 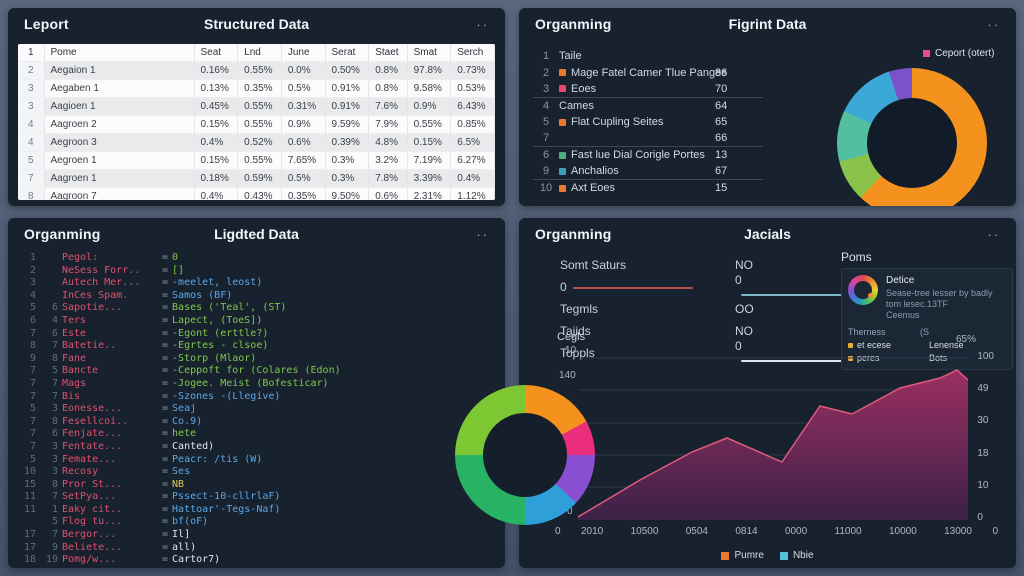 What do you see at coordinates (388, 142) in the screenshot?
I see `cell-value: 4.8%` at bounding box center [388, 142].